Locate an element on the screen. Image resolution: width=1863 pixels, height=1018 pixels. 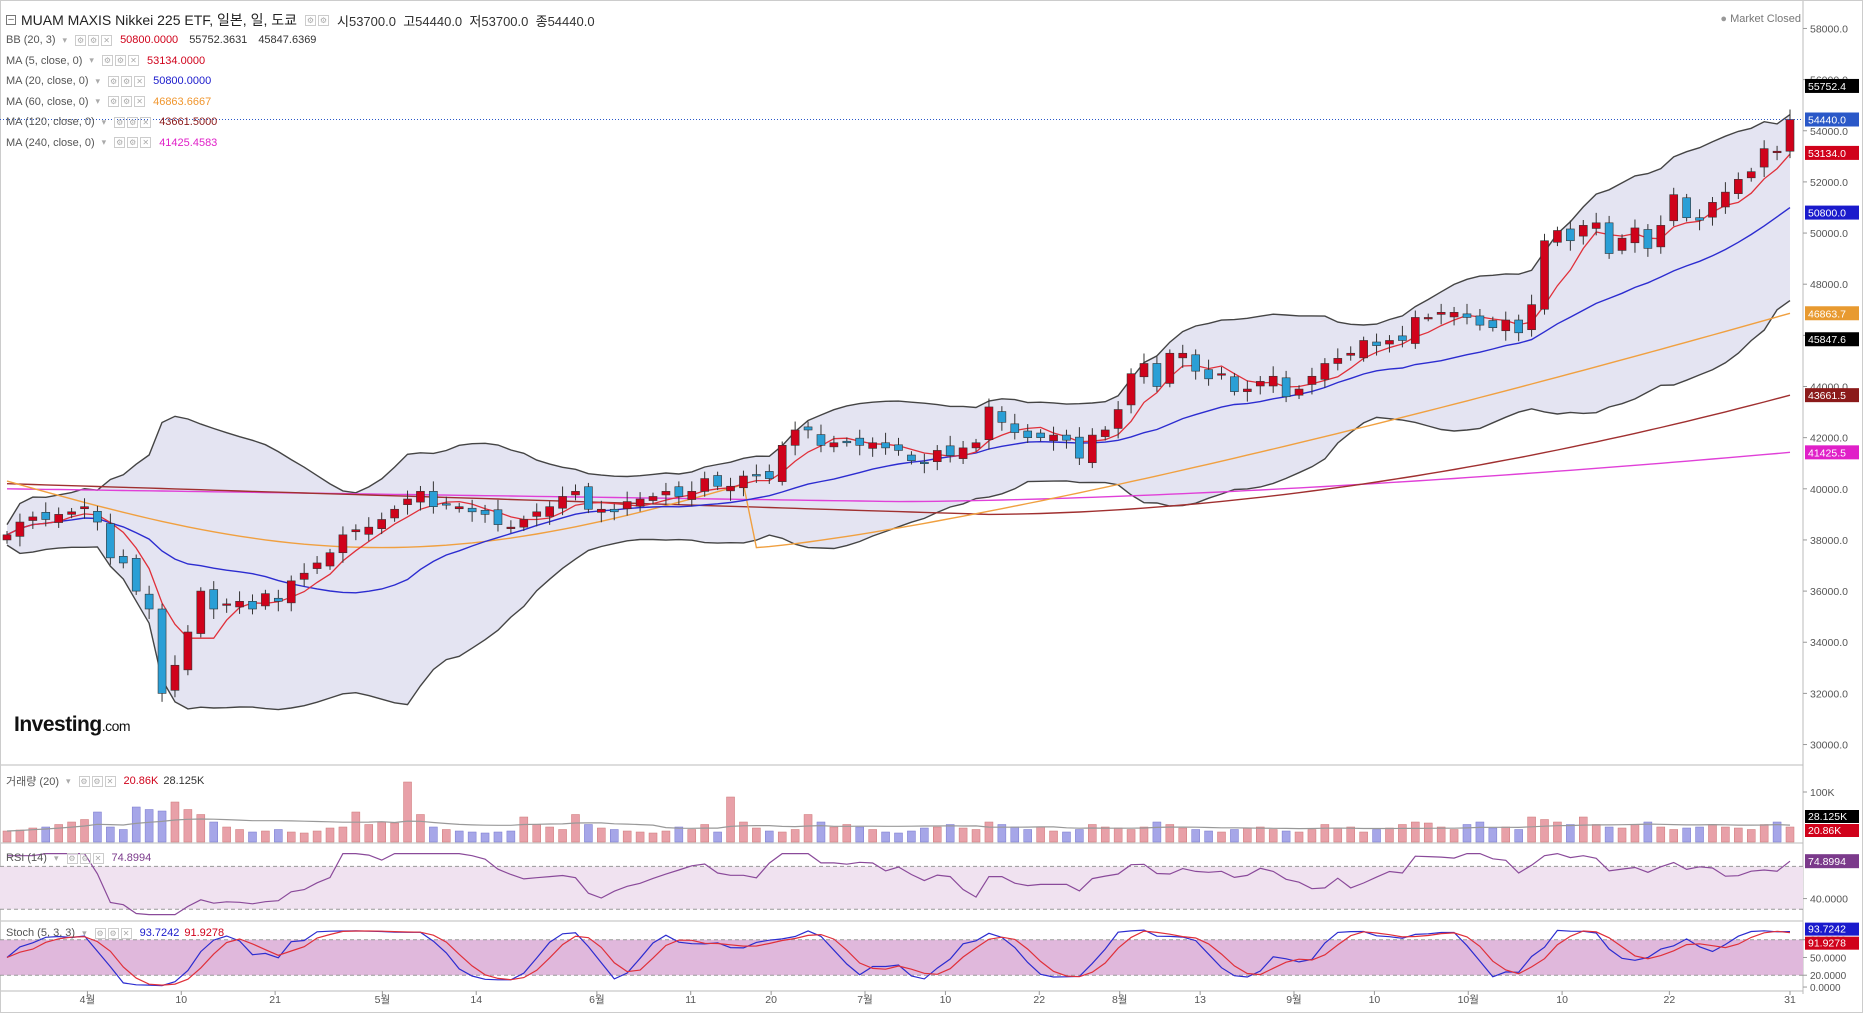
indicator-row: MA (5, close, 0) ▾ ⚙ ⚙ ✕ 53134.0000 is located at coordinates (108, 61).